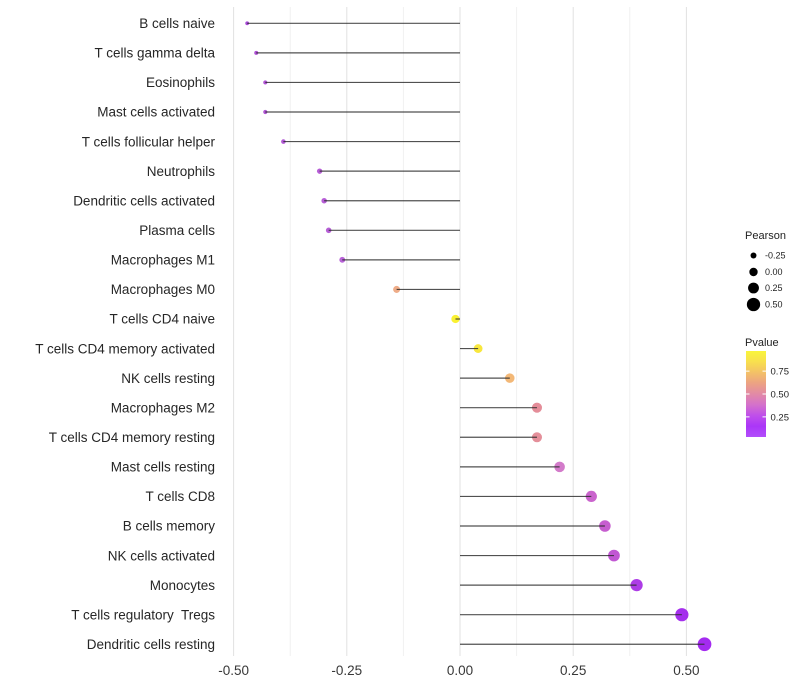 The width and height of the screenshot is (800, 700). Describe the element at coordinates (774, 288) in the screenshot. I see `legend-pearson-label: 0.25` at that location.